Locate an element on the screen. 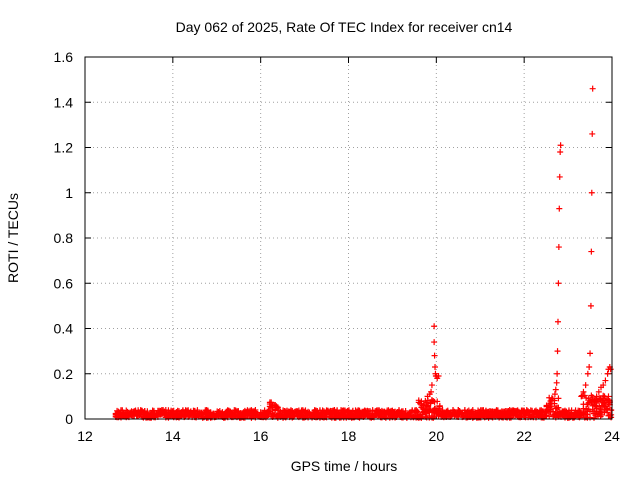 This screenshot has width=640, height=480. y-axis-label: ROTI / TECUs is located at coordinates (13, 238).